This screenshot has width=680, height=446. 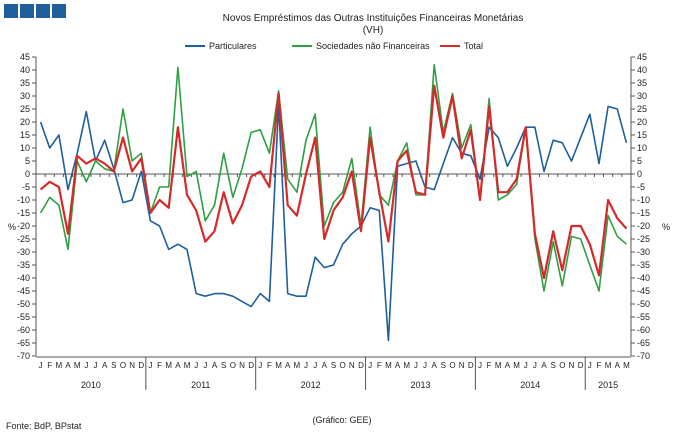 I want to click on chart-subtitle: (VH), so click(x=373, y=30).